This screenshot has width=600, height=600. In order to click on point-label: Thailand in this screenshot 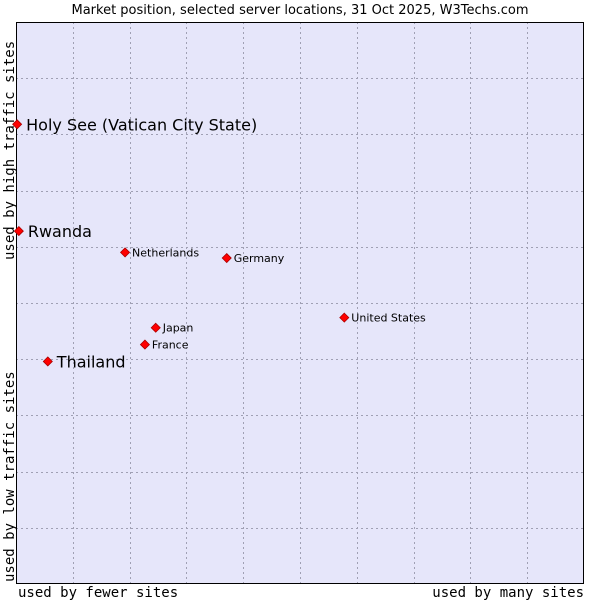, I will do `click(91, 361)`.